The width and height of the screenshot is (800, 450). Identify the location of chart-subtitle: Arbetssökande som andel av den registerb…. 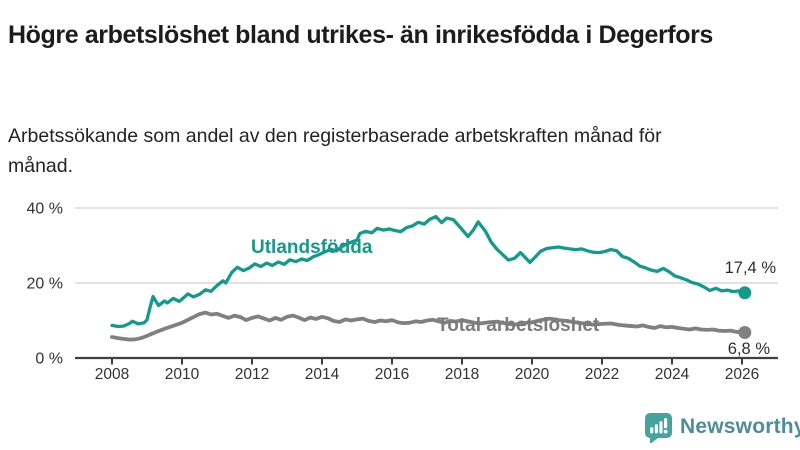
(335, 150).